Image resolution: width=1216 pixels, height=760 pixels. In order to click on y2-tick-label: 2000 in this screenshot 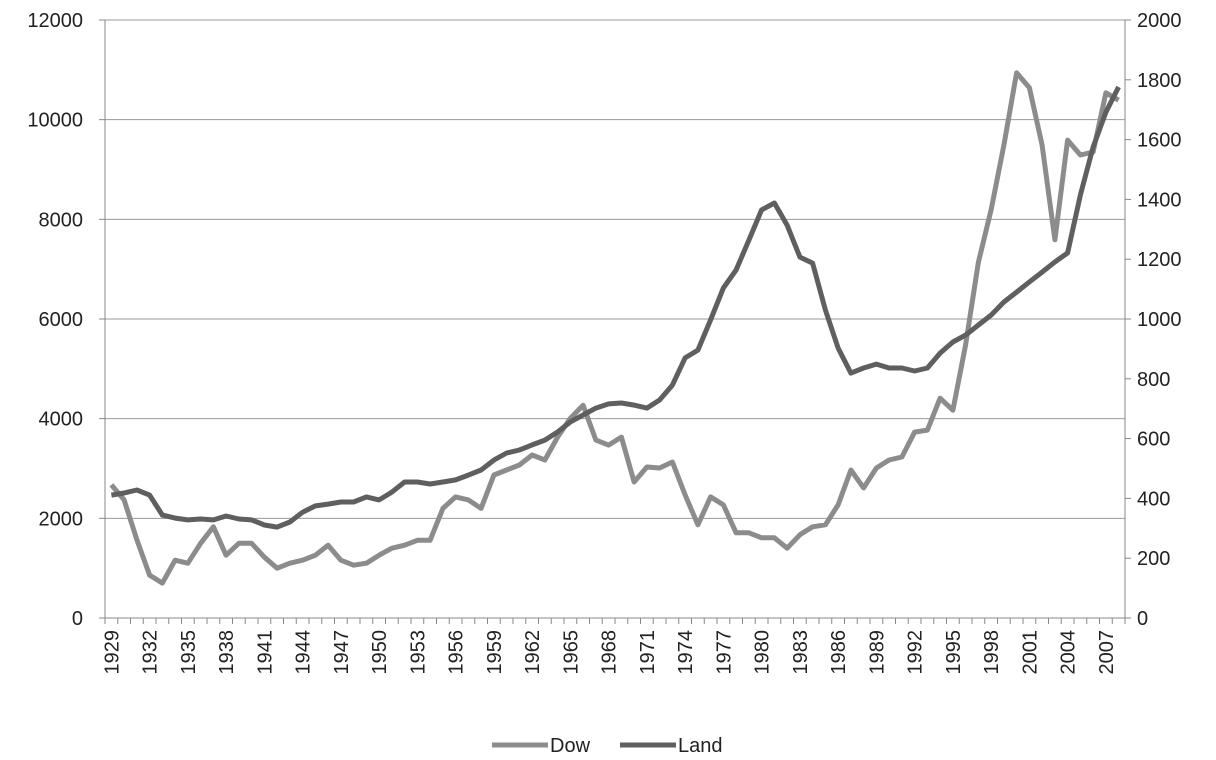, I will do `click(1159, 21)`.